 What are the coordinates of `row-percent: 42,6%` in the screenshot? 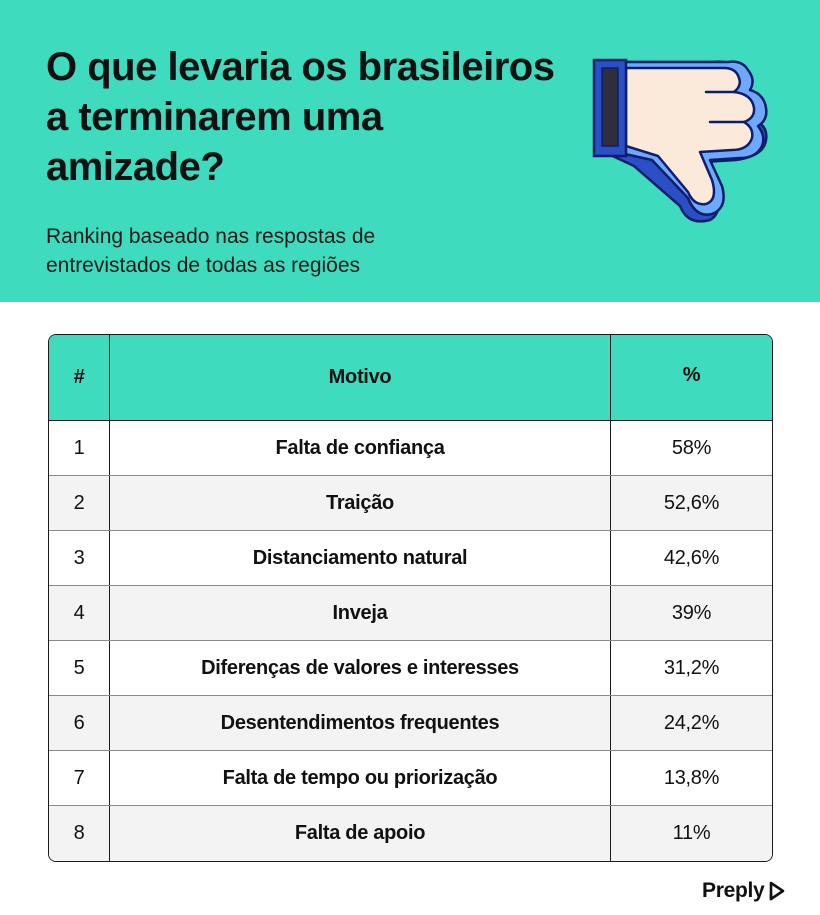 It's located at (691, 557).